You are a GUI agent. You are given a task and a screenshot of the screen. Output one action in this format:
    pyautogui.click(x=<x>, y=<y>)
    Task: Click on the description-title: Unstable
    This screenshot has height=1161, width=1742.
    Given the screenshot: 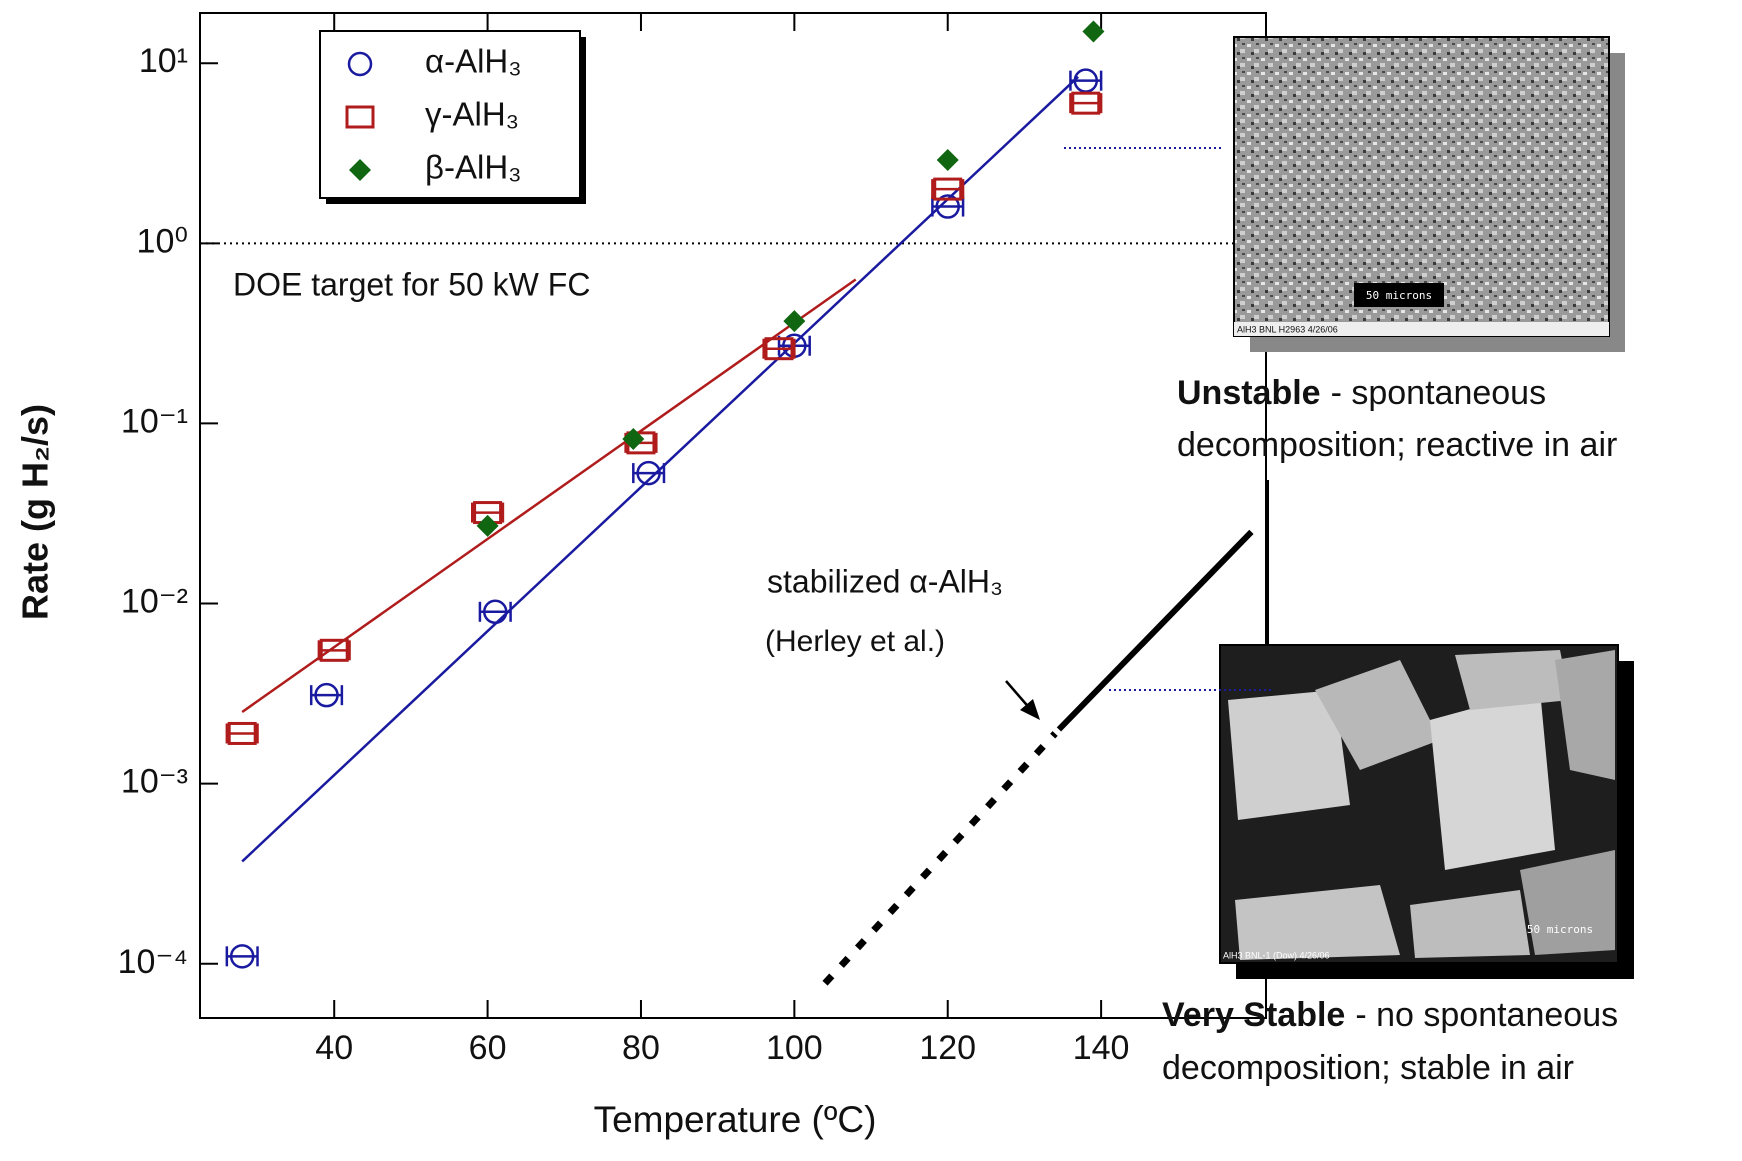 What is the action you would take?
    pyautogui.click(x=1249, y=393)
    